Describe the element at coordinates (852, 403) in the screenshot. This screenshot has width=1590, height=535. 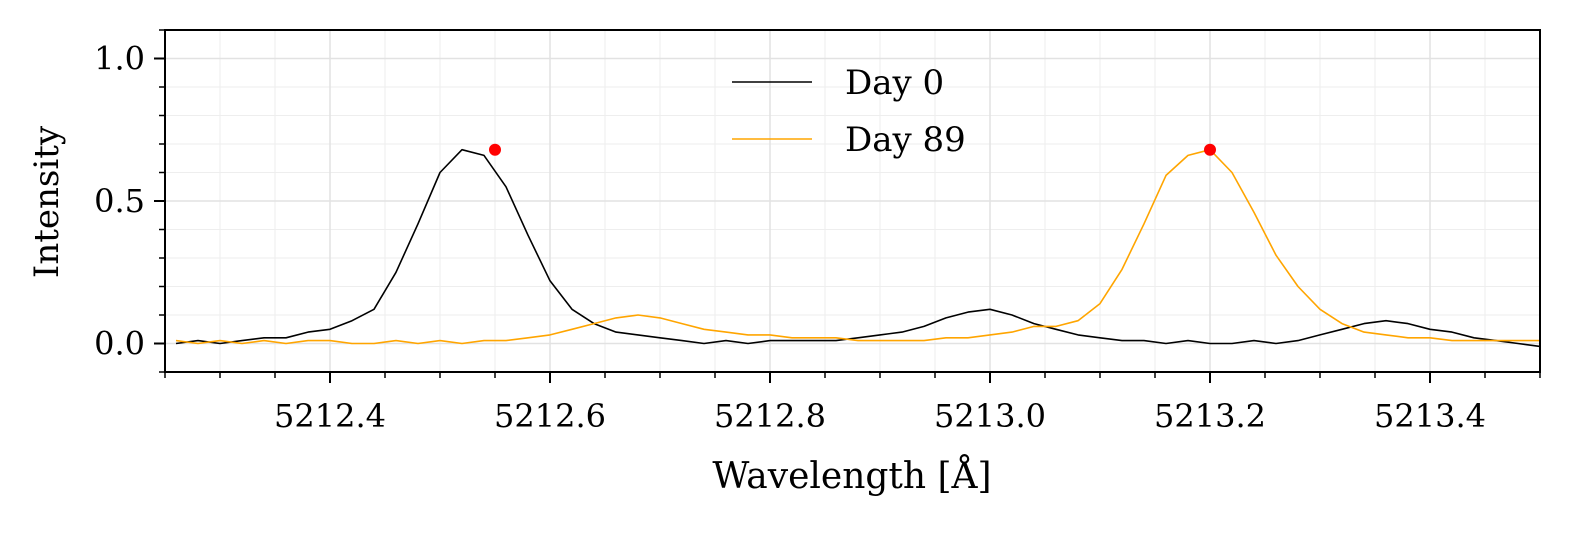
I see `x-axis-ticks: 5212.4 5212.6 5212.8 5213.0 5213.2 5213.4` at that location.